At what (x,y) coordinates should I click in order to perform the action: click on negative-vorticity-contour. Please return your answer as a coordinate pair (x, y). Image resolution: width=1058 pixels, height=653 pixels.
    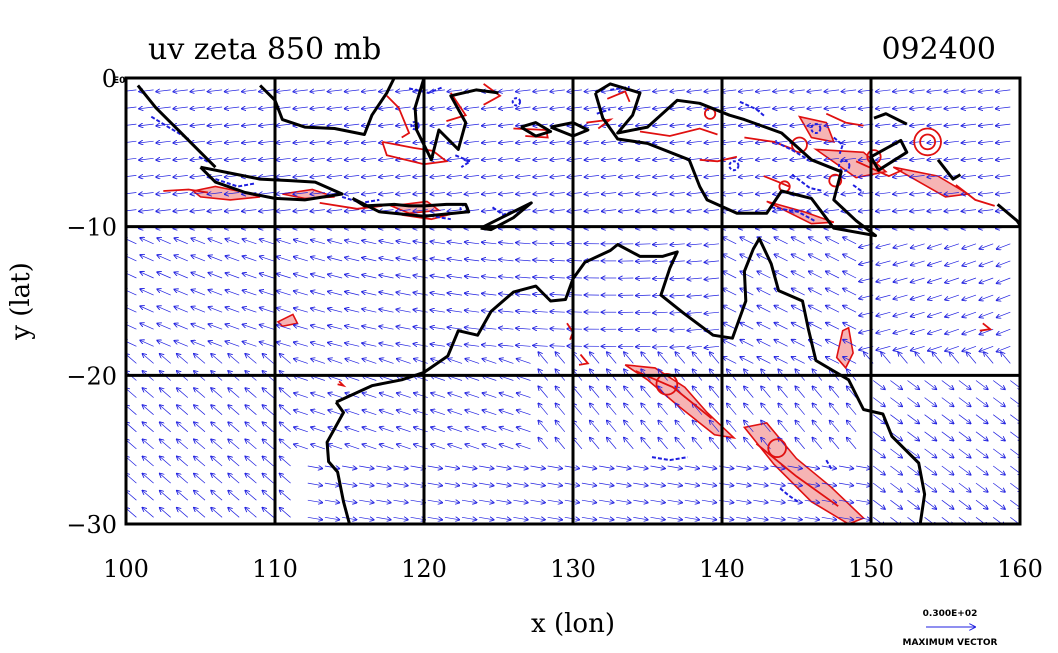
    Looking at the image, I should click on (793, 214).